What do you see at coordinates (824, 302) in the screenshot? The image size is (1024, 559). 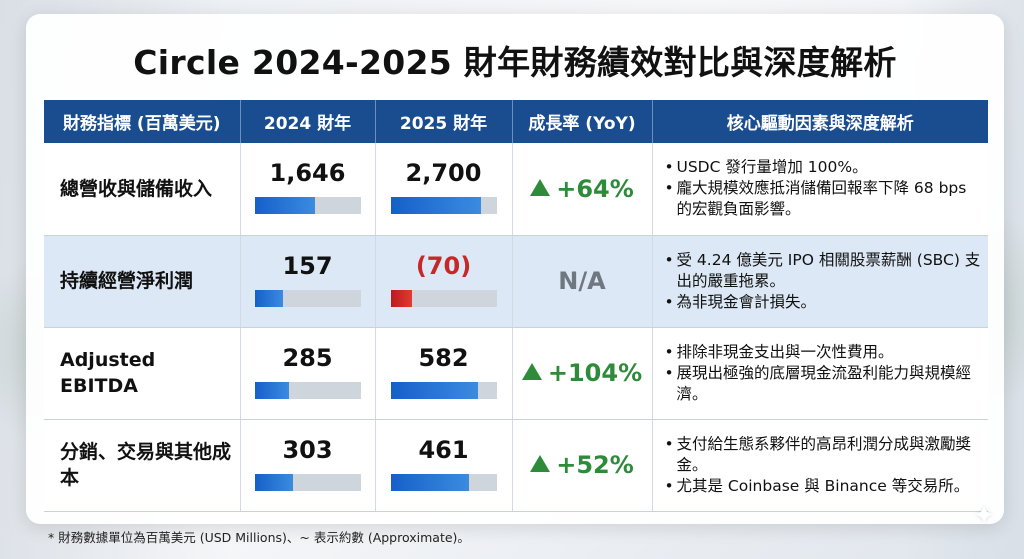 I see `analysis-item: 為非現金會計損失。` at bounding box center [824, 302].